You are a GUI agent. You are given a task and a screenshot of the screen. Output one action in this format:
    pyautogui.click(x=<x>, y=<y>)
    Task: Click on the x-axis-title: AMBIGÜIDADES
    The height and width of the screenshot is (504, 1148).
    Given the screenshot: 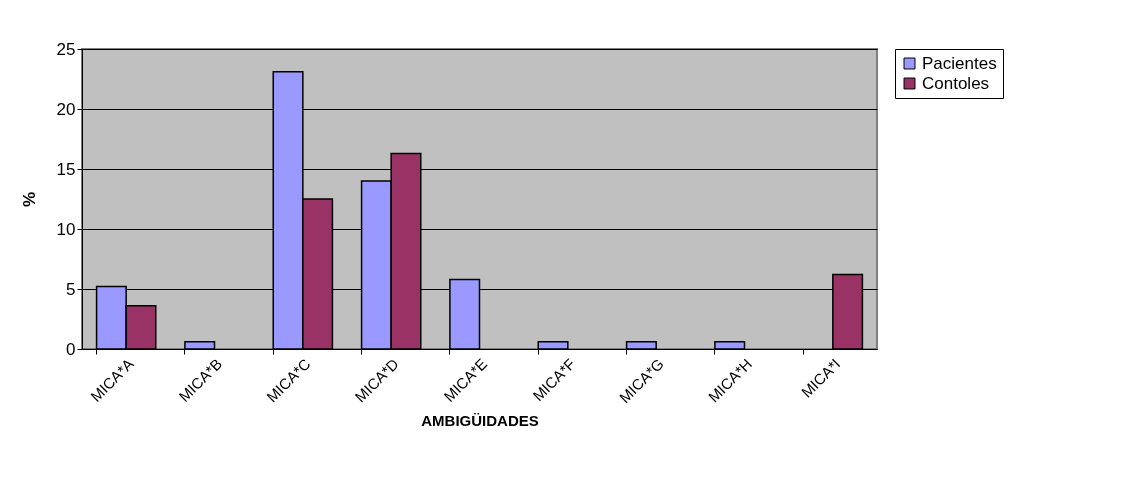 What is the action you would take?
    pyautogui.click(x=480, y=420)
    